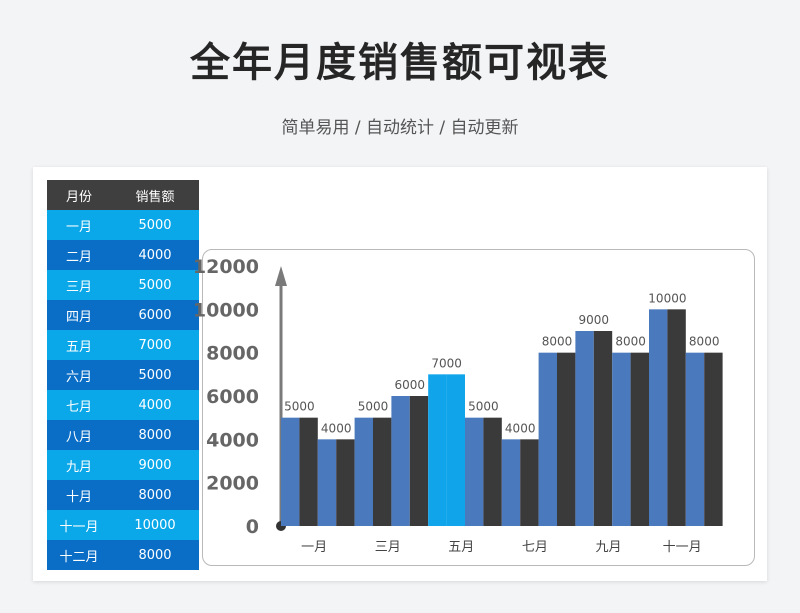 The height and width of the screenshot is (613, 800). Describe the element at coordinates (78, 467) in the screenshot. I see `cell-month: 九月` at that location.